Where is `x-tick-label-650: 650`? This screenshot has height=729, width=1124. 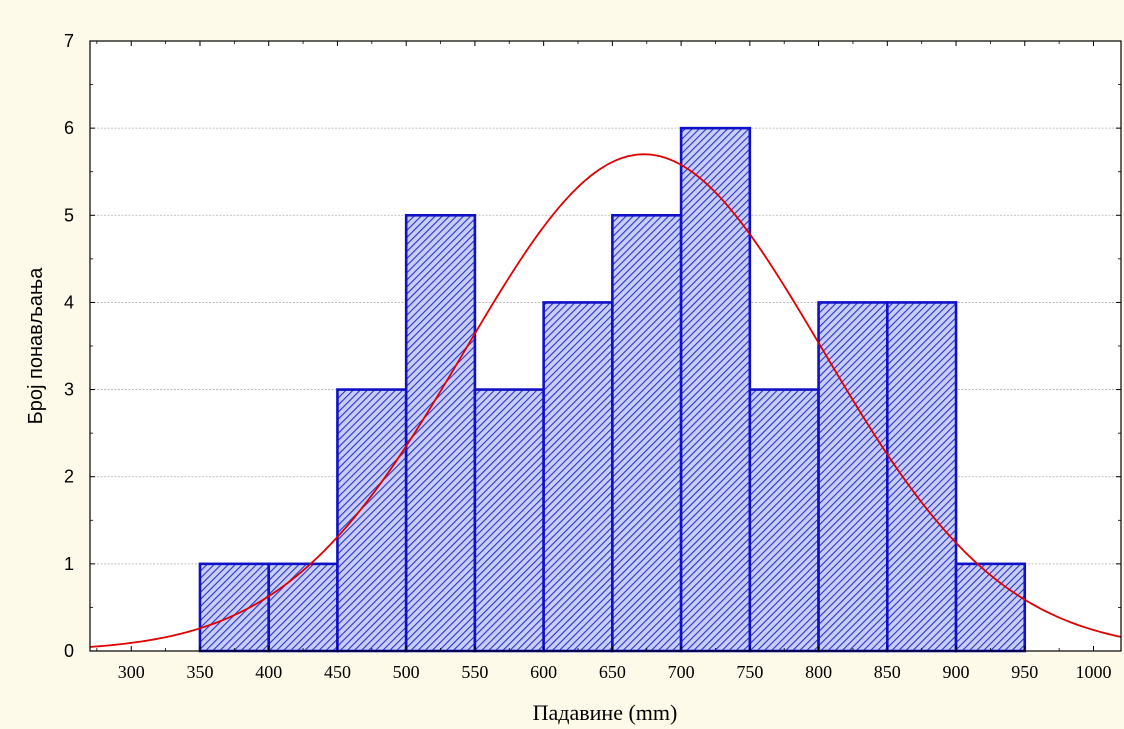 x-tick-label-650: 650 is located at coordinates (612, 672).